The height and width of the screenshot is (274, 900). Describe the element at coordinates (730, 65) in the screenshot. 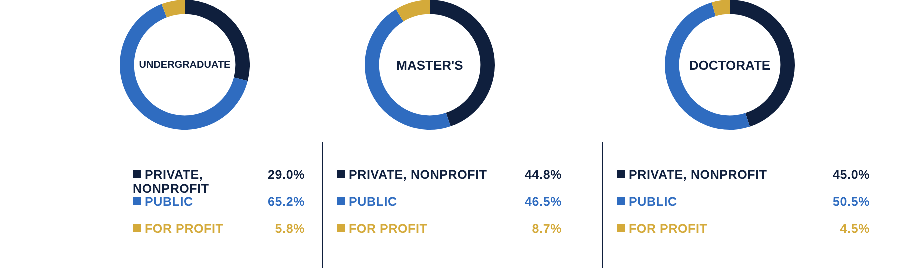

I see `text: DOCTORATE` at that location.